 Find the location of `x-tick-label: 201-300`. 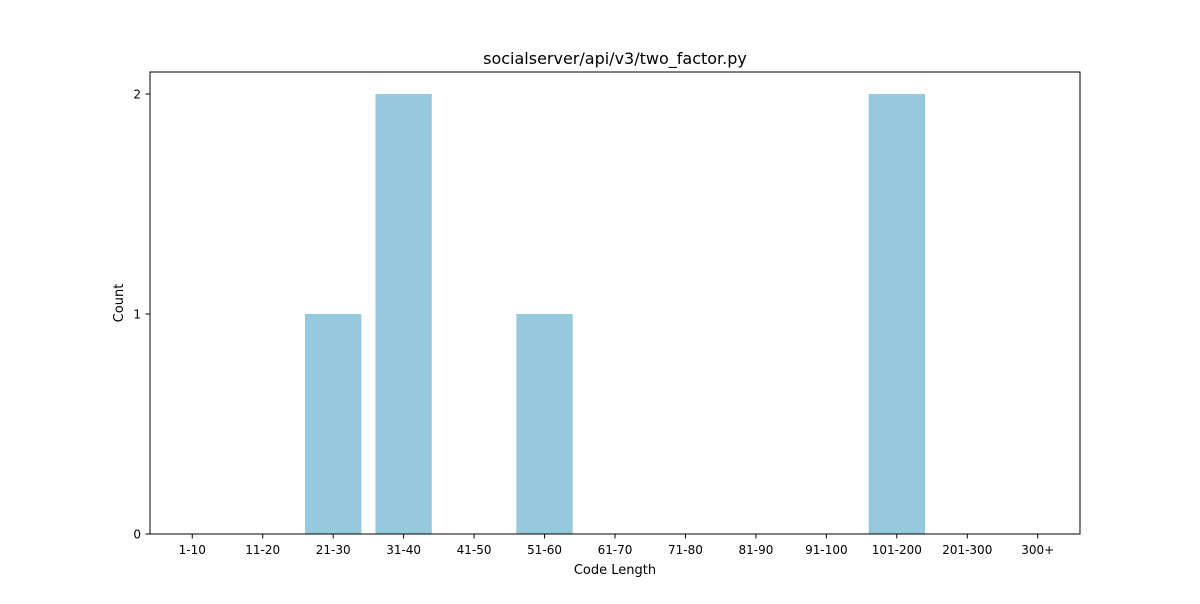

x-tick-label: 201-300 is located at coordinates (967, 550).